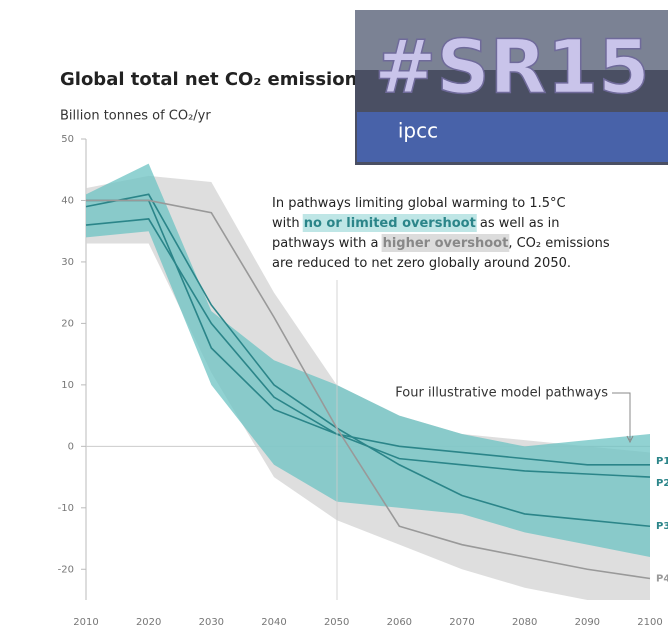  What do you see at coordinates (327, 243) in the screenshot?
I see `annotation-text: pathways with a` at bounding box center [327, 243].